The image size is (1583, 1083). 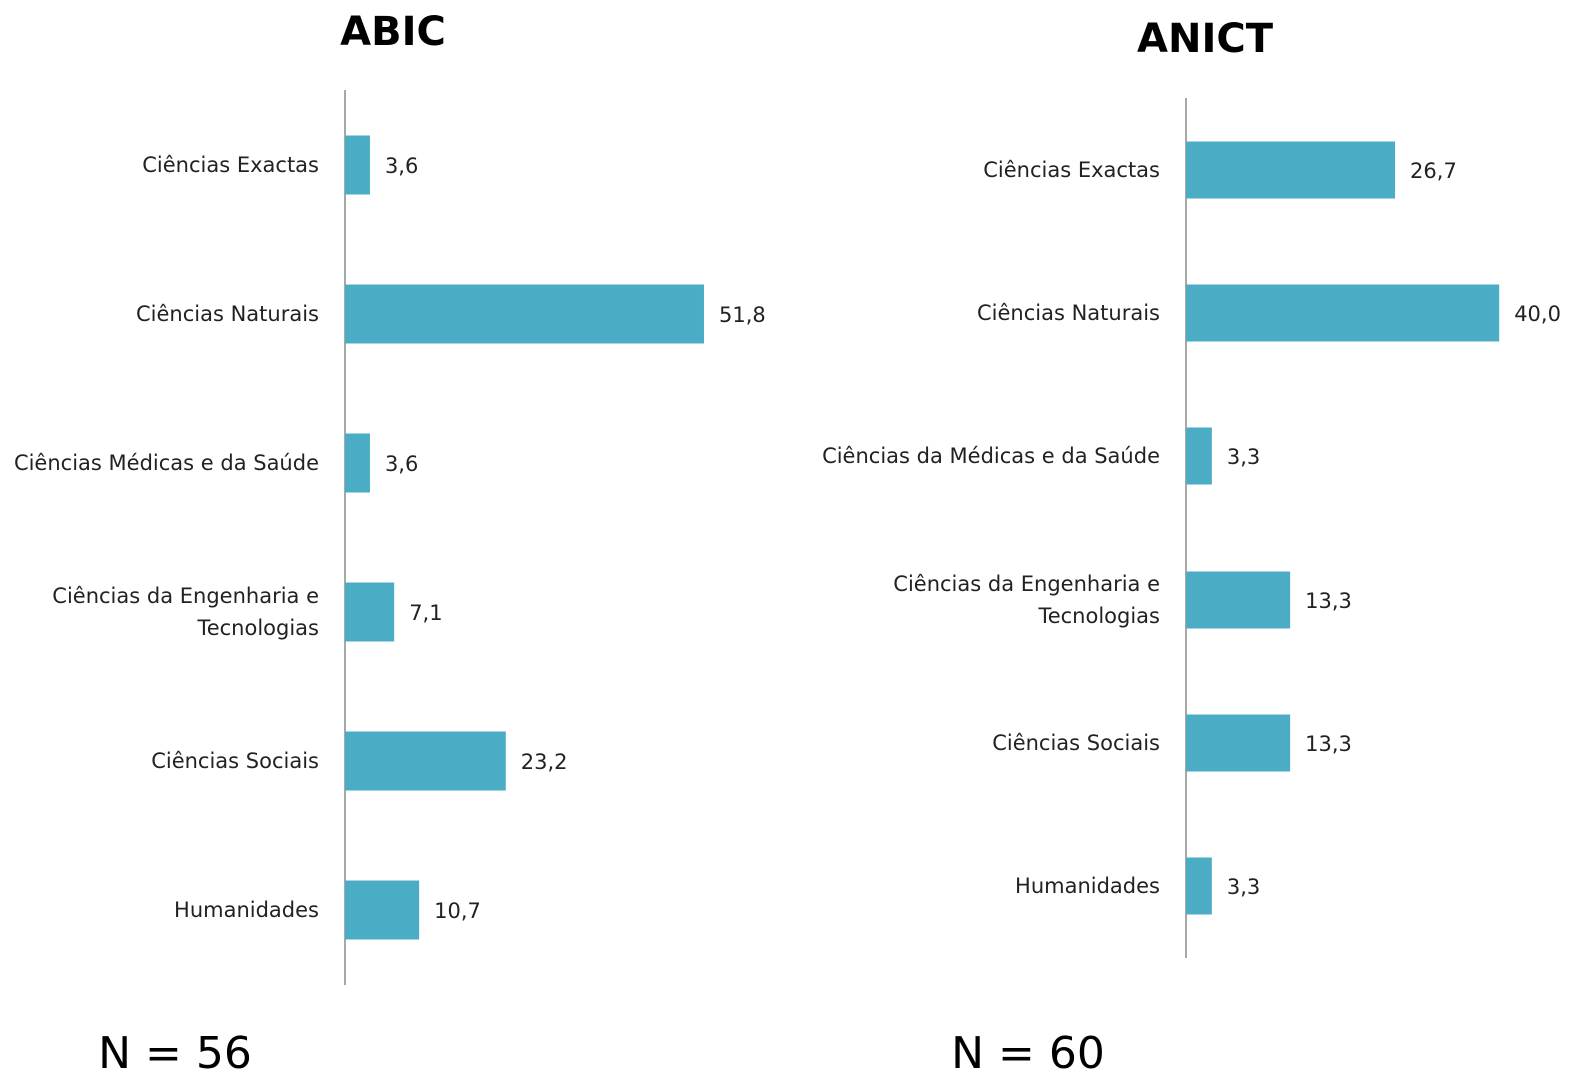 I want to click on chart-abic-category-label: Ciências Naturais, so click(x=227, y=314).